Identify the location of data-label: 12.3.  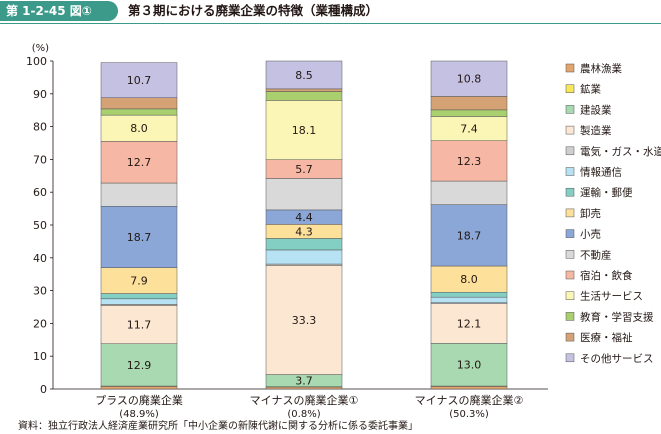
(469, 161).